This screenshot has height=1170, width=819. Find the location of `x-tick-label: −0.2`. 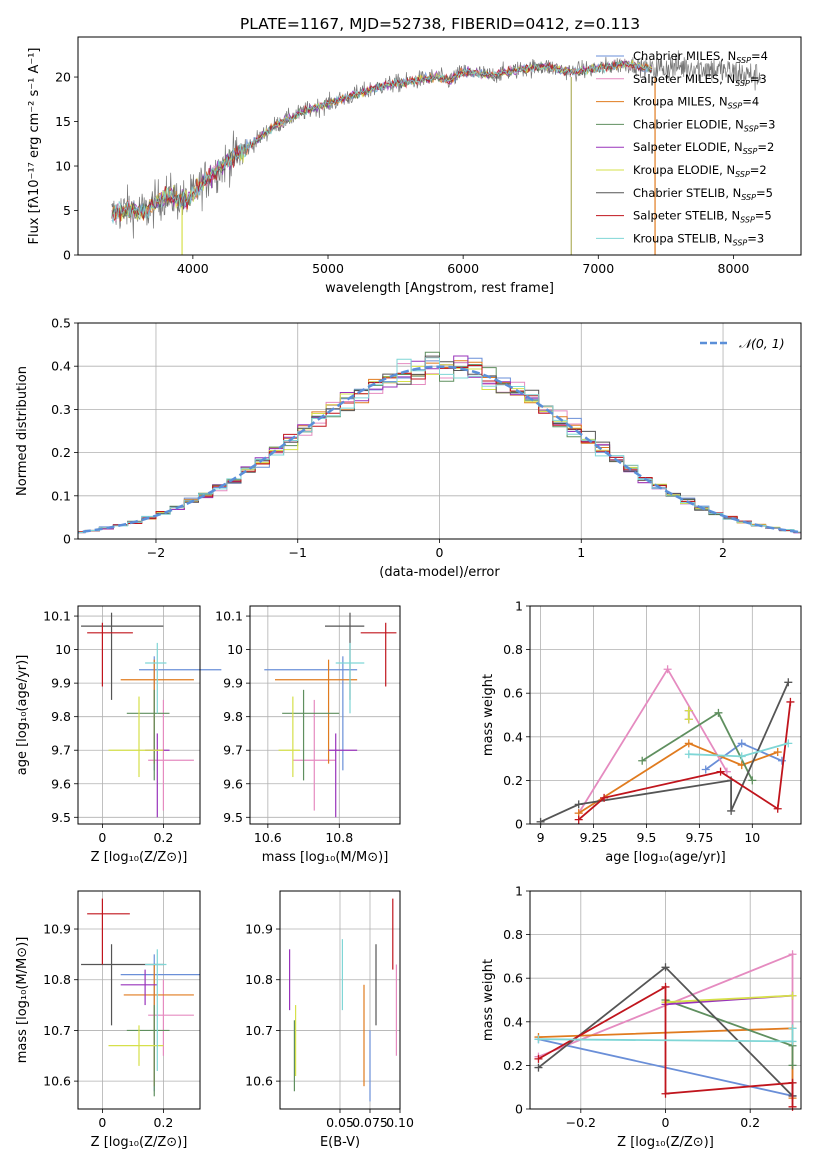

x-tick-label: −0.2 is located at coordinates (581, 1122).